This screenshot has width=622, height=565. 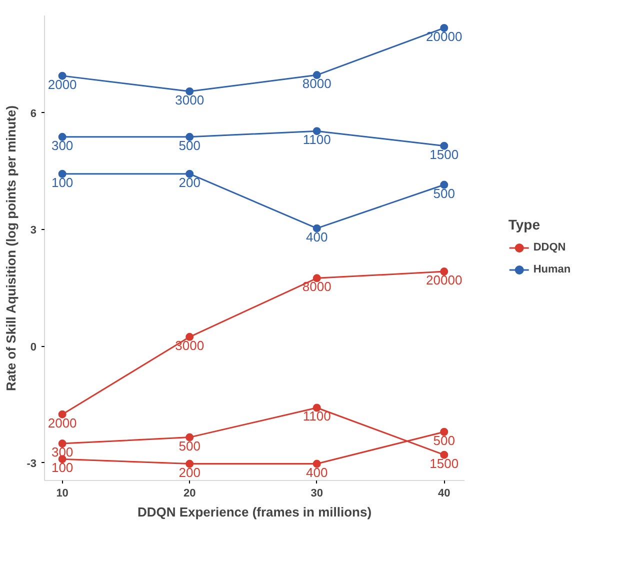 What do you see at coordinates (62, 494) in the screenshot?
I see `x-tick-label: 10` at bounding box center [62, 494].